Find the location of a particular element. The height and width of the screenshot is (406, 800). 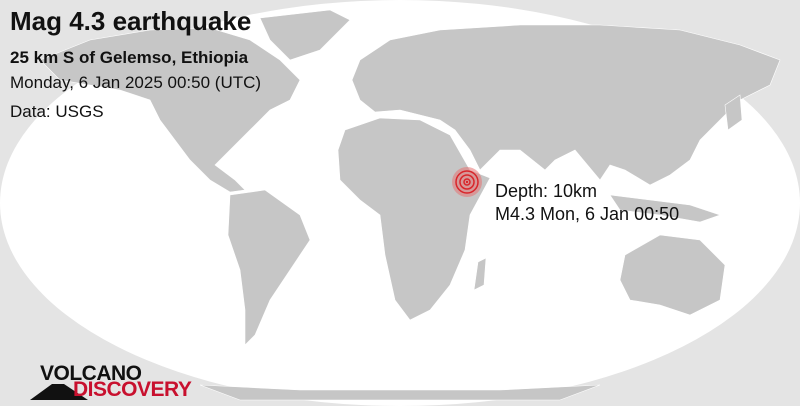

volcano-icon is located at coordinates (59, 392).